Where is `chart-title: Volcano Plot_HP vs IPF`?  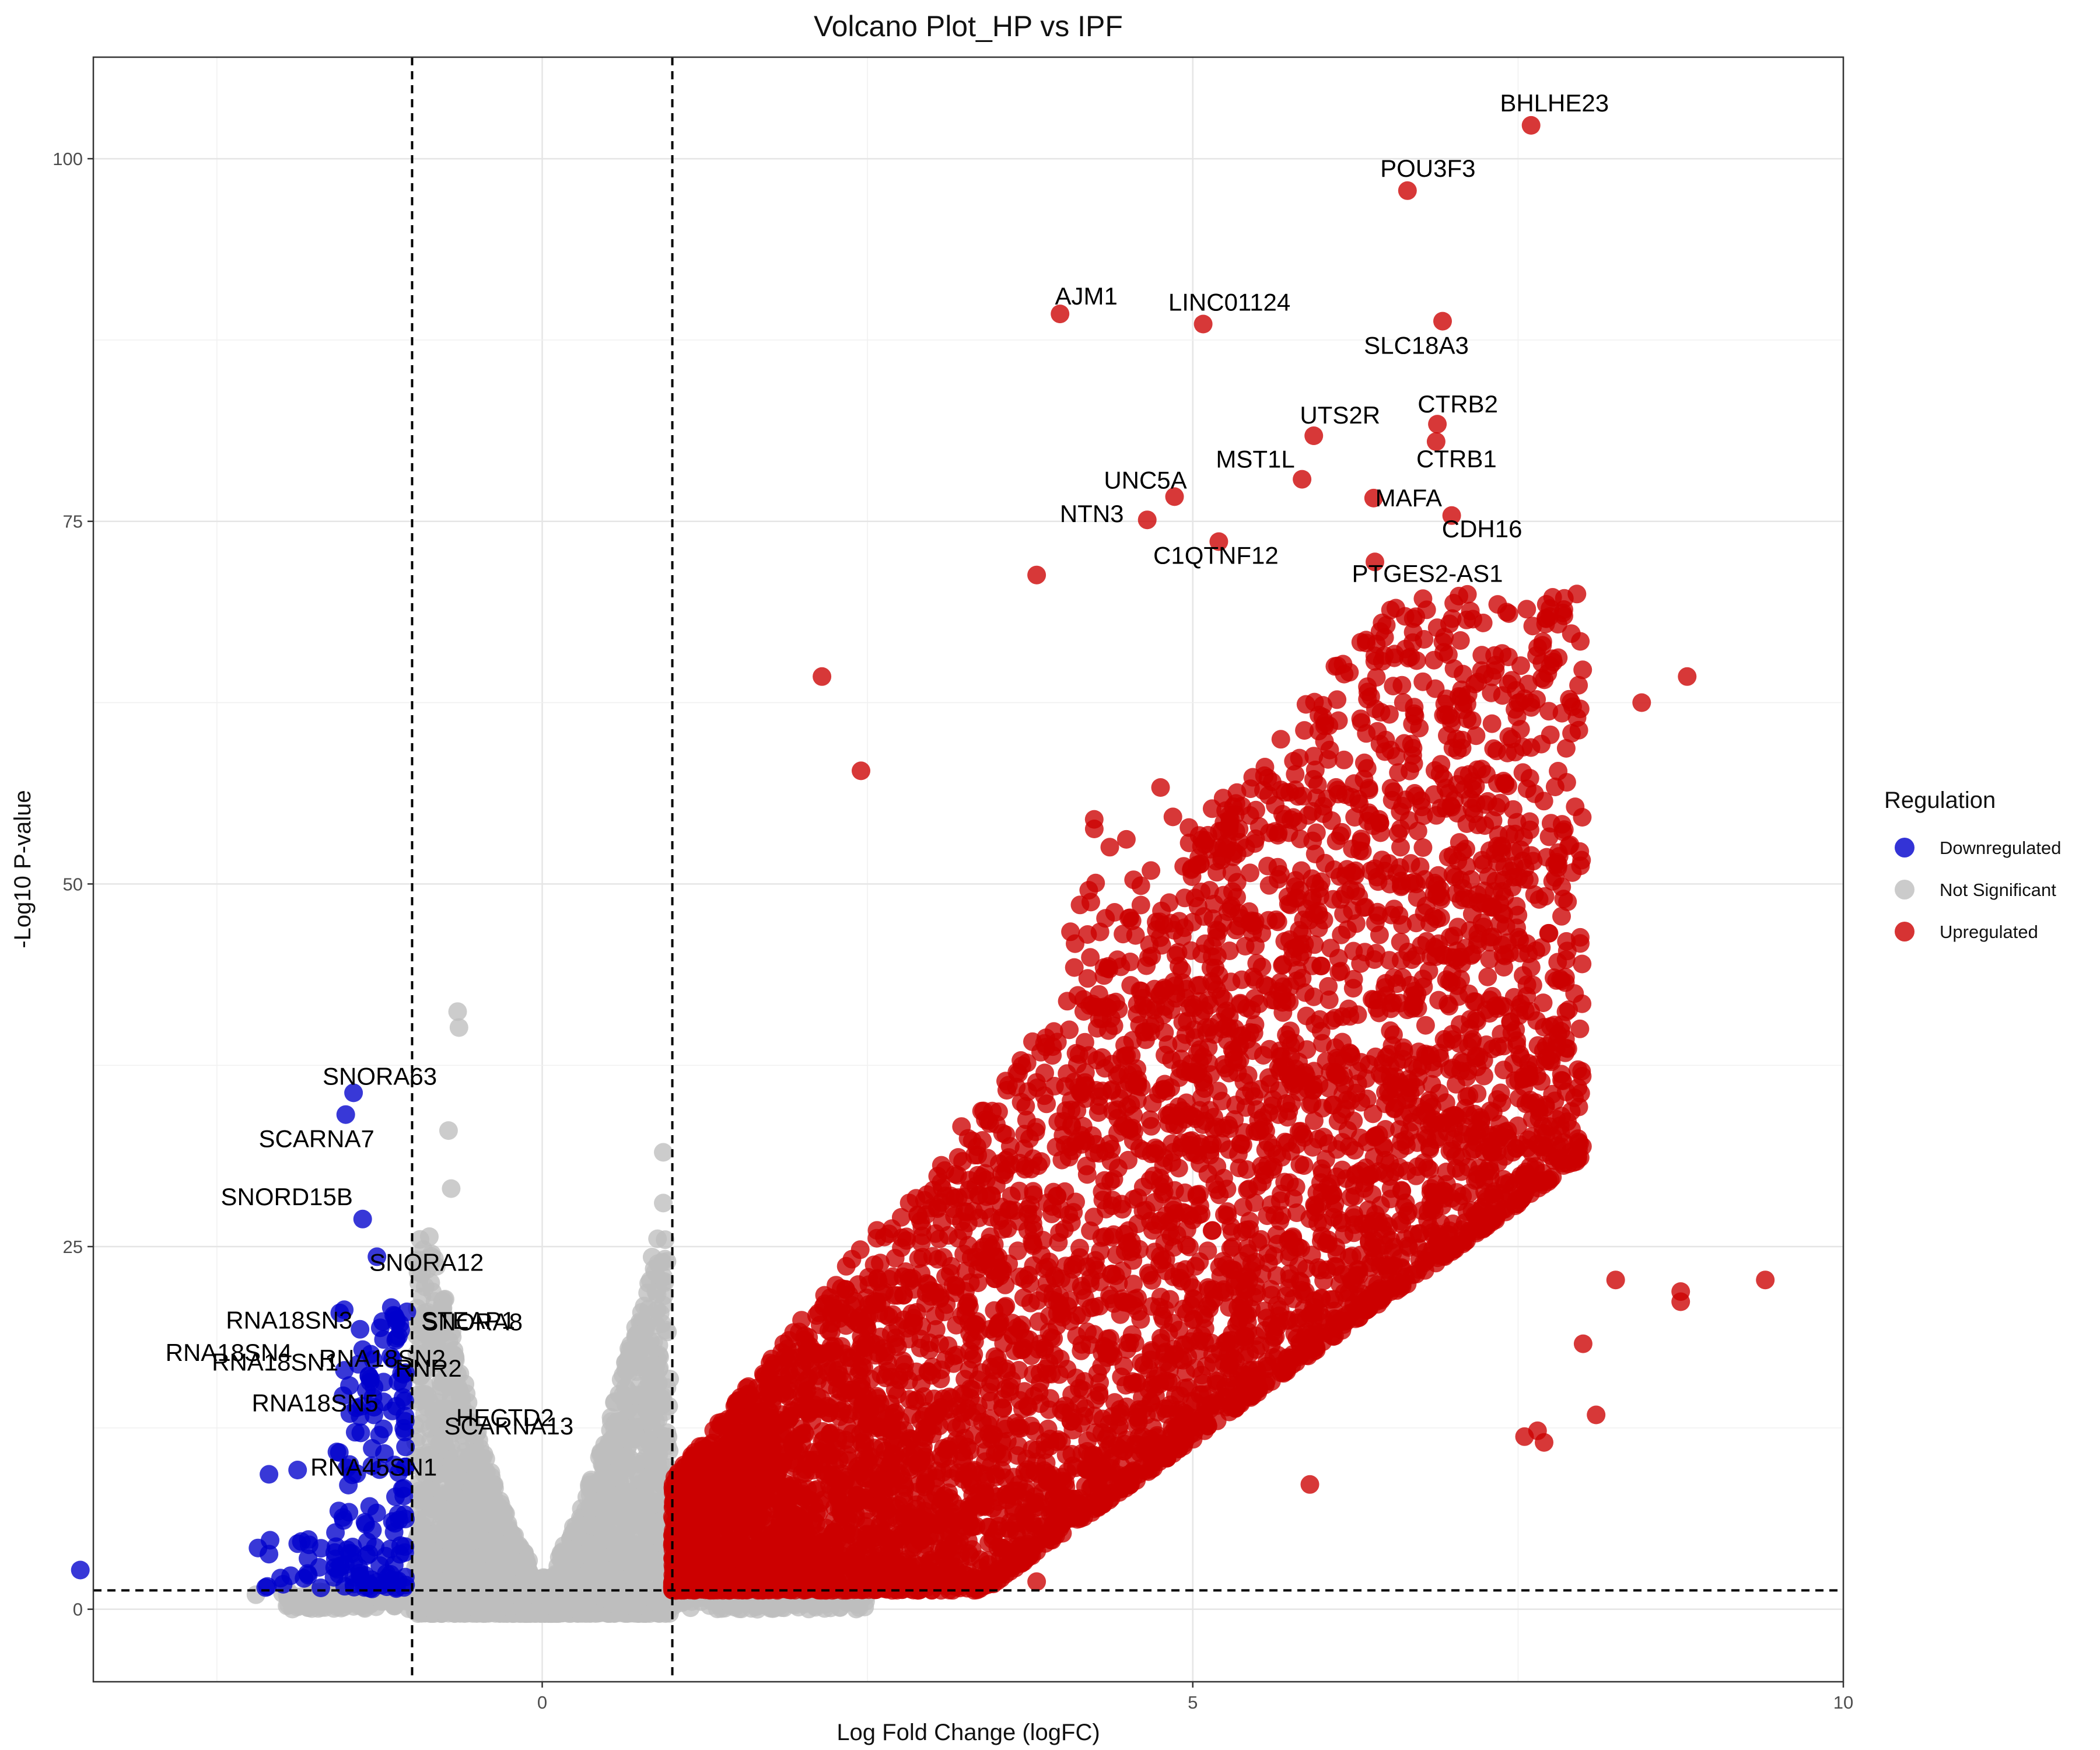
chart-title: Volcano Plot_HP vs IPF is located at coordinates (968, 26).